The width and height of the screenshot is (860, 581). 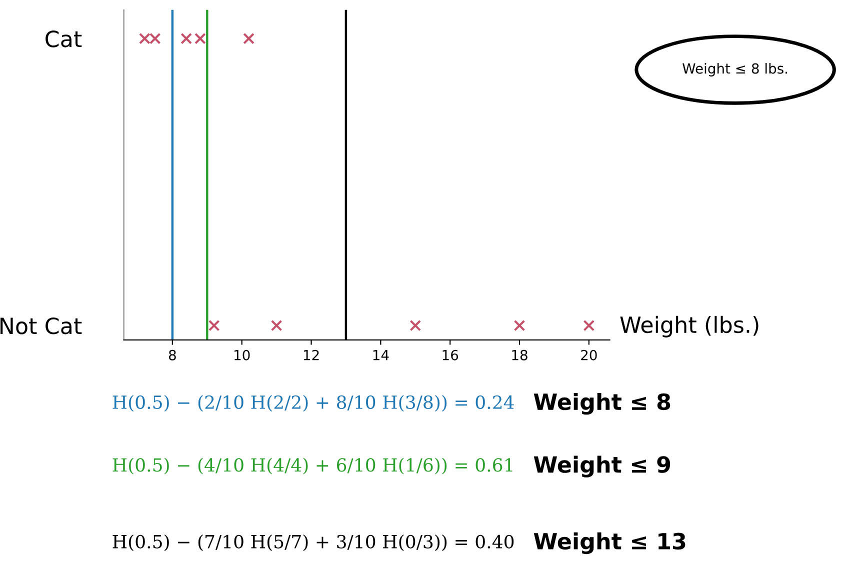 I want to click on text: Weight ≤ 13, so click(x=610, y=543).